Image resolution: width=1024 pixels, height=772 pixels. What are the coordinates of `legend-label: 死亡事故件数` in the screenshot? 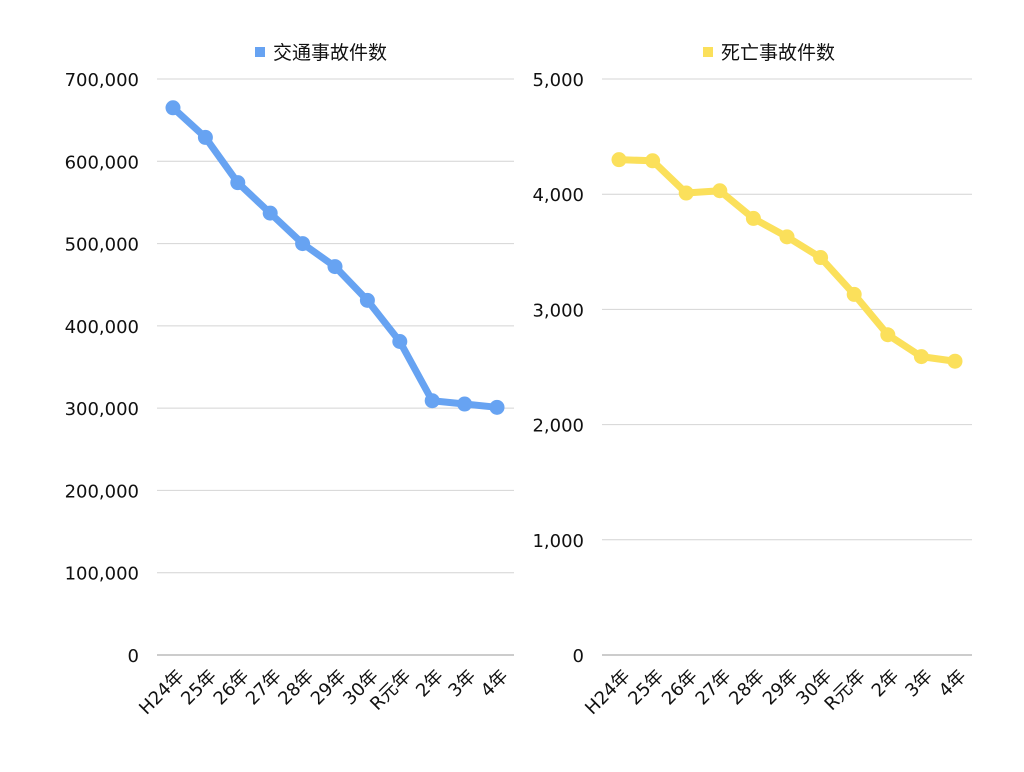 It's located at (778, 53).